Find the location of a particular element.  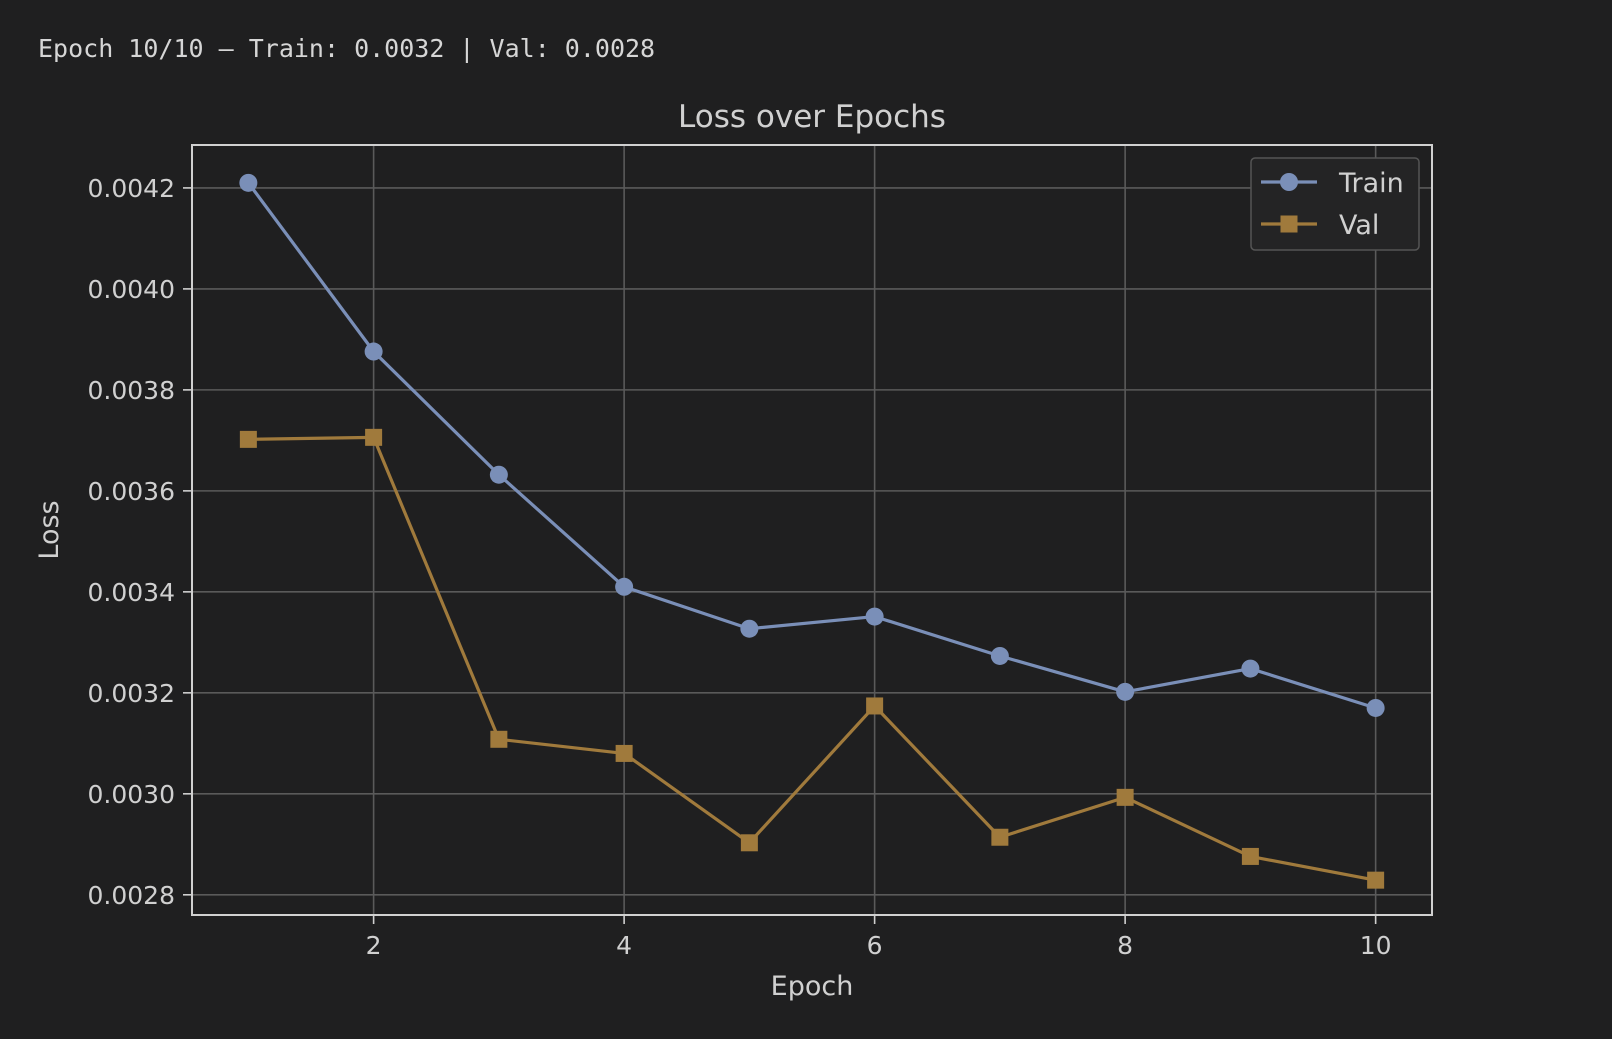

y-tick-label: 0.0034 is located at coordinates (131, 592).